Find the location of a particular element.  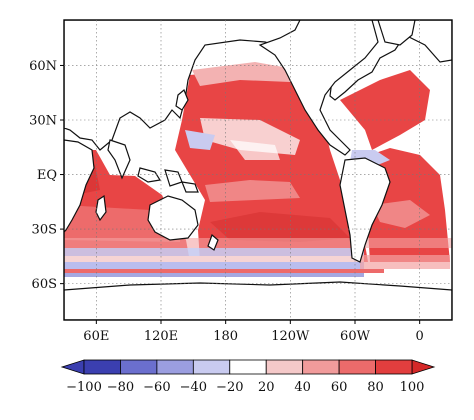

madagascar-island is located at coordinates (101, 208).